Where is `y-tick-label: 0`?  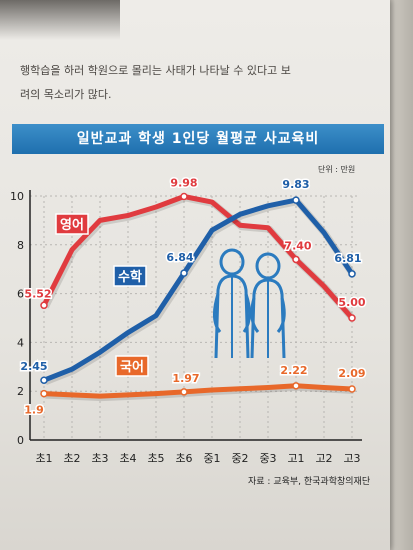
y-tick-label: 0 is located at coordinates (20, 440).